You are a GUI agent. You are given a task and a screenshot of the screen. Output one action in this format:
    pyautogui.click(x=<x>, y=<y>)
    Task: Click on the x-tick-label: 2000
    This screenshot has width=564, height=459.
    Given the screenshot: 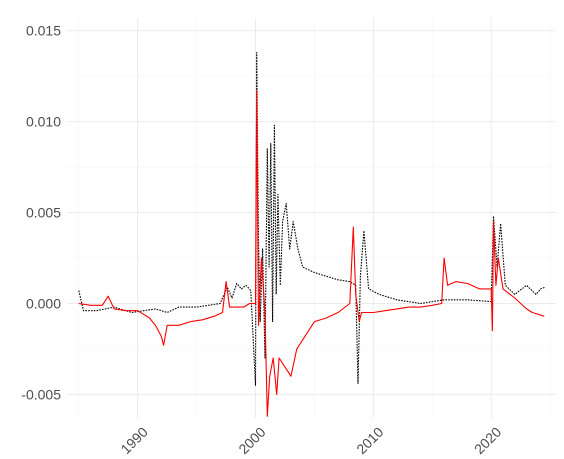 What is the action you would take?
    pyautogui.click(x=251, y=440)
    